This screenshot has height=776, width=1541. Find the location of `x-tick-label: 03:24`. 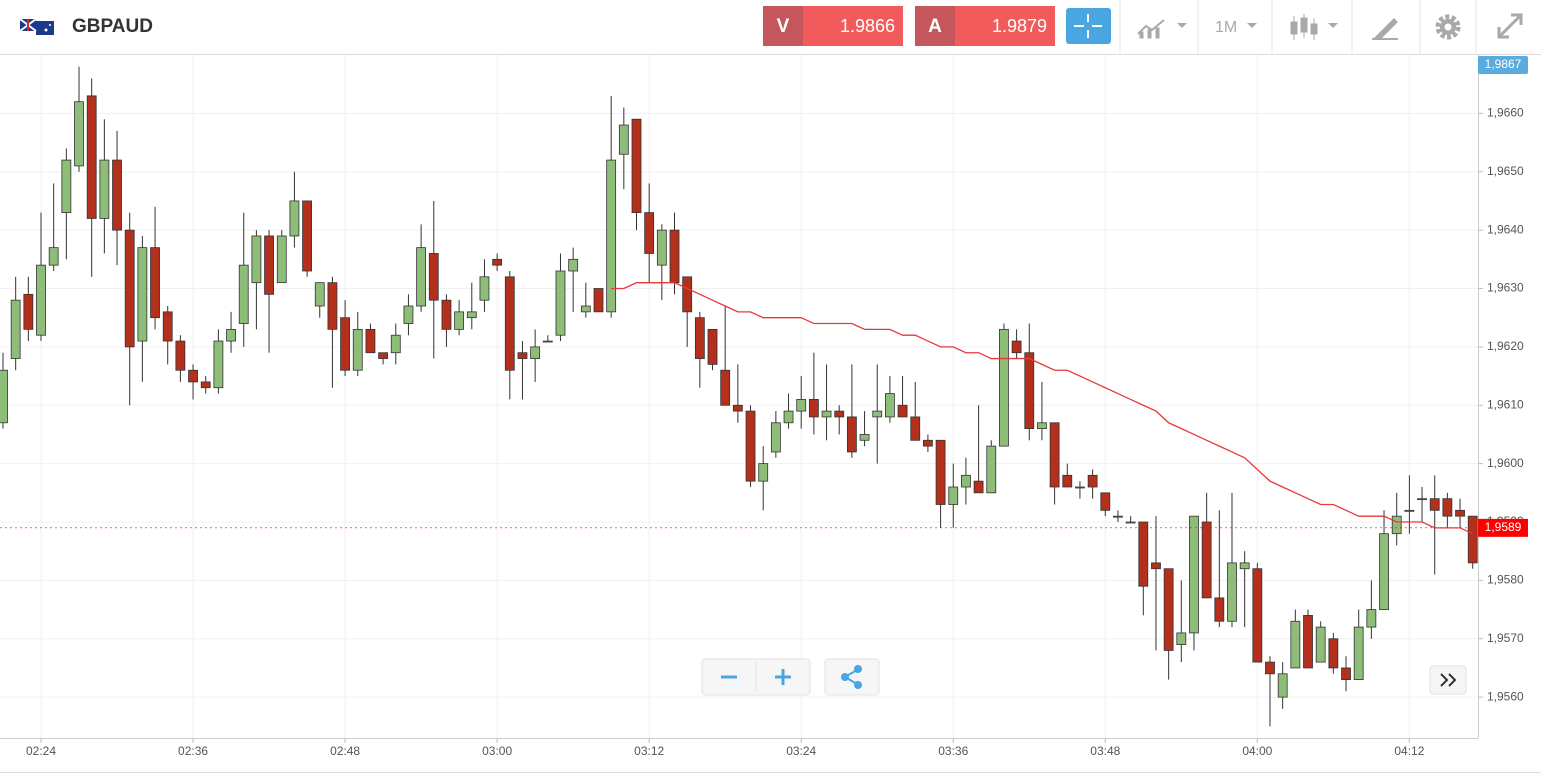

x-tick-label: 03:24 is located at coordinates (801, 751).